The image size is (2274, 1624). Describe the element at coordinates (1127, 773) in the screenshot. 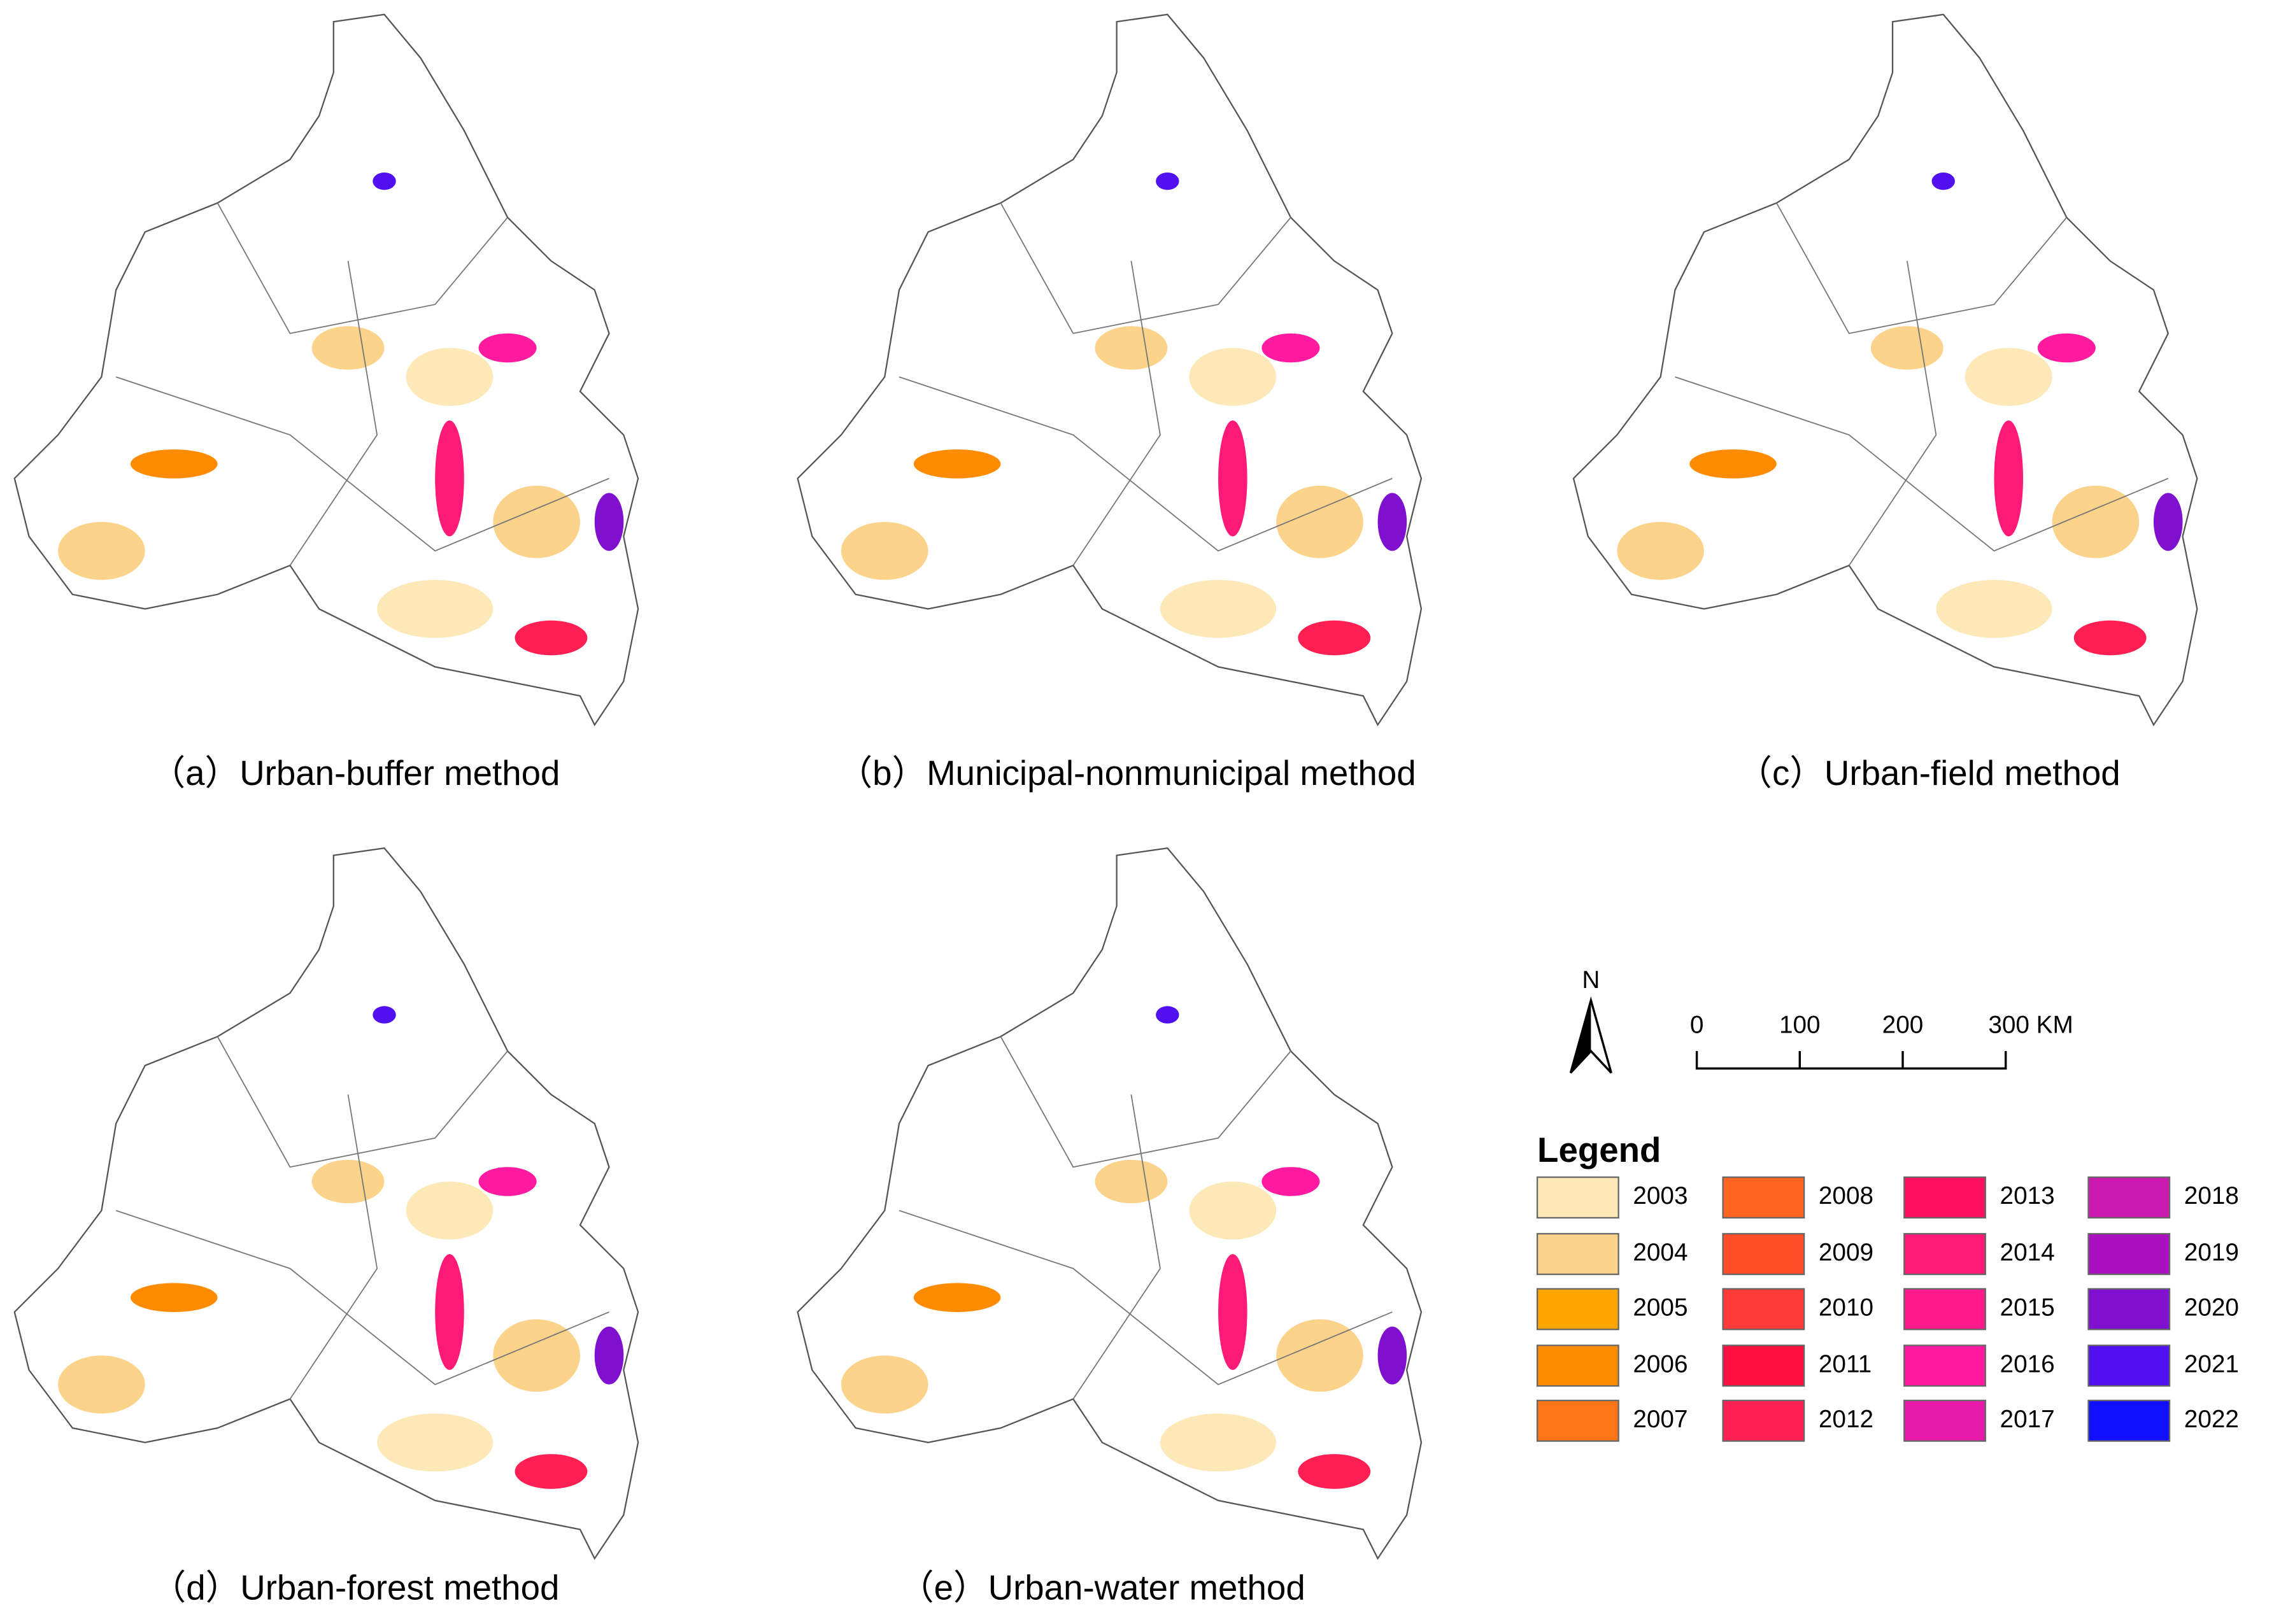

I see `caption: （b）Municipal-nonmunicipal method` at that location.